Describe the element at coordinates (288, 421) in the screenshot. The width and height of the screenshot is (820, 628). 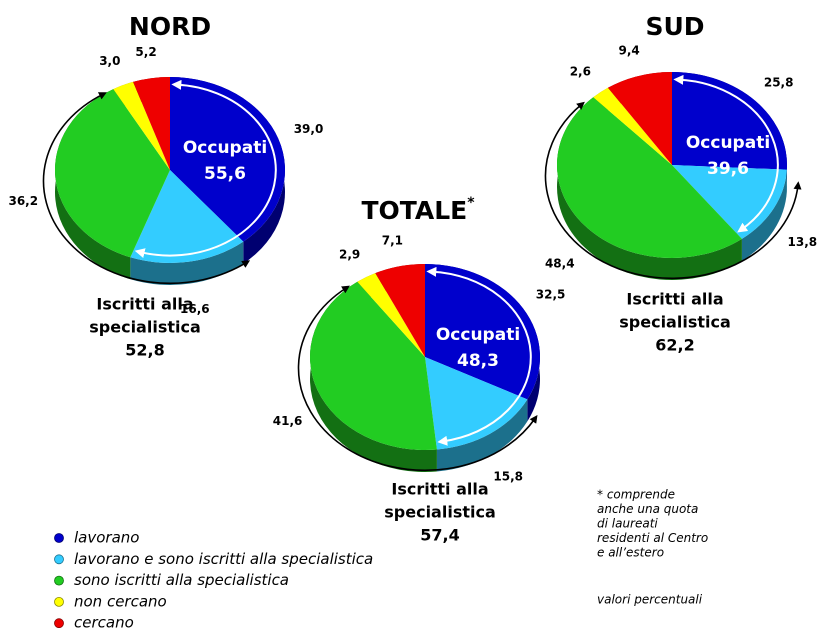
I see `value-label: 41,6` at that location.